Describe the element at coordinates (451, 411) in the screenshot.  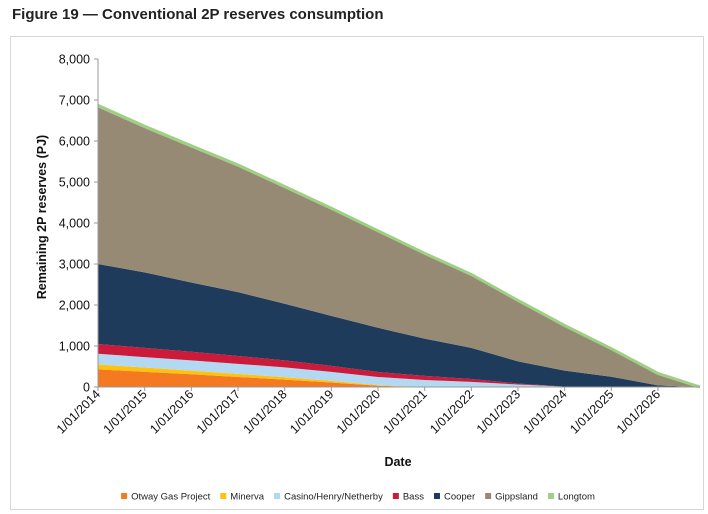
I see `x-tick-label: 1/01/2022` at that location.